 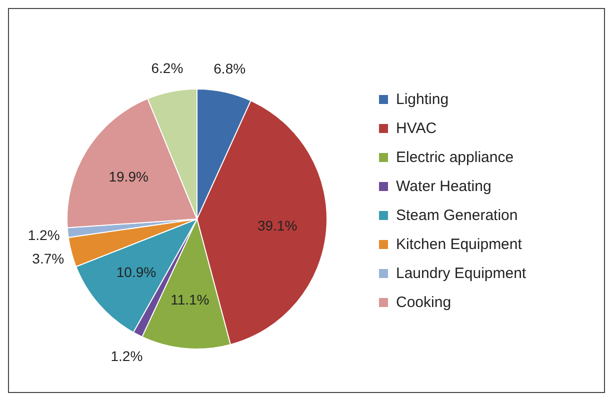 What do you see at coordinates (230, 68) in the screenshot?
I see `data-label: 6.8%` at bounding box center [230, 68].